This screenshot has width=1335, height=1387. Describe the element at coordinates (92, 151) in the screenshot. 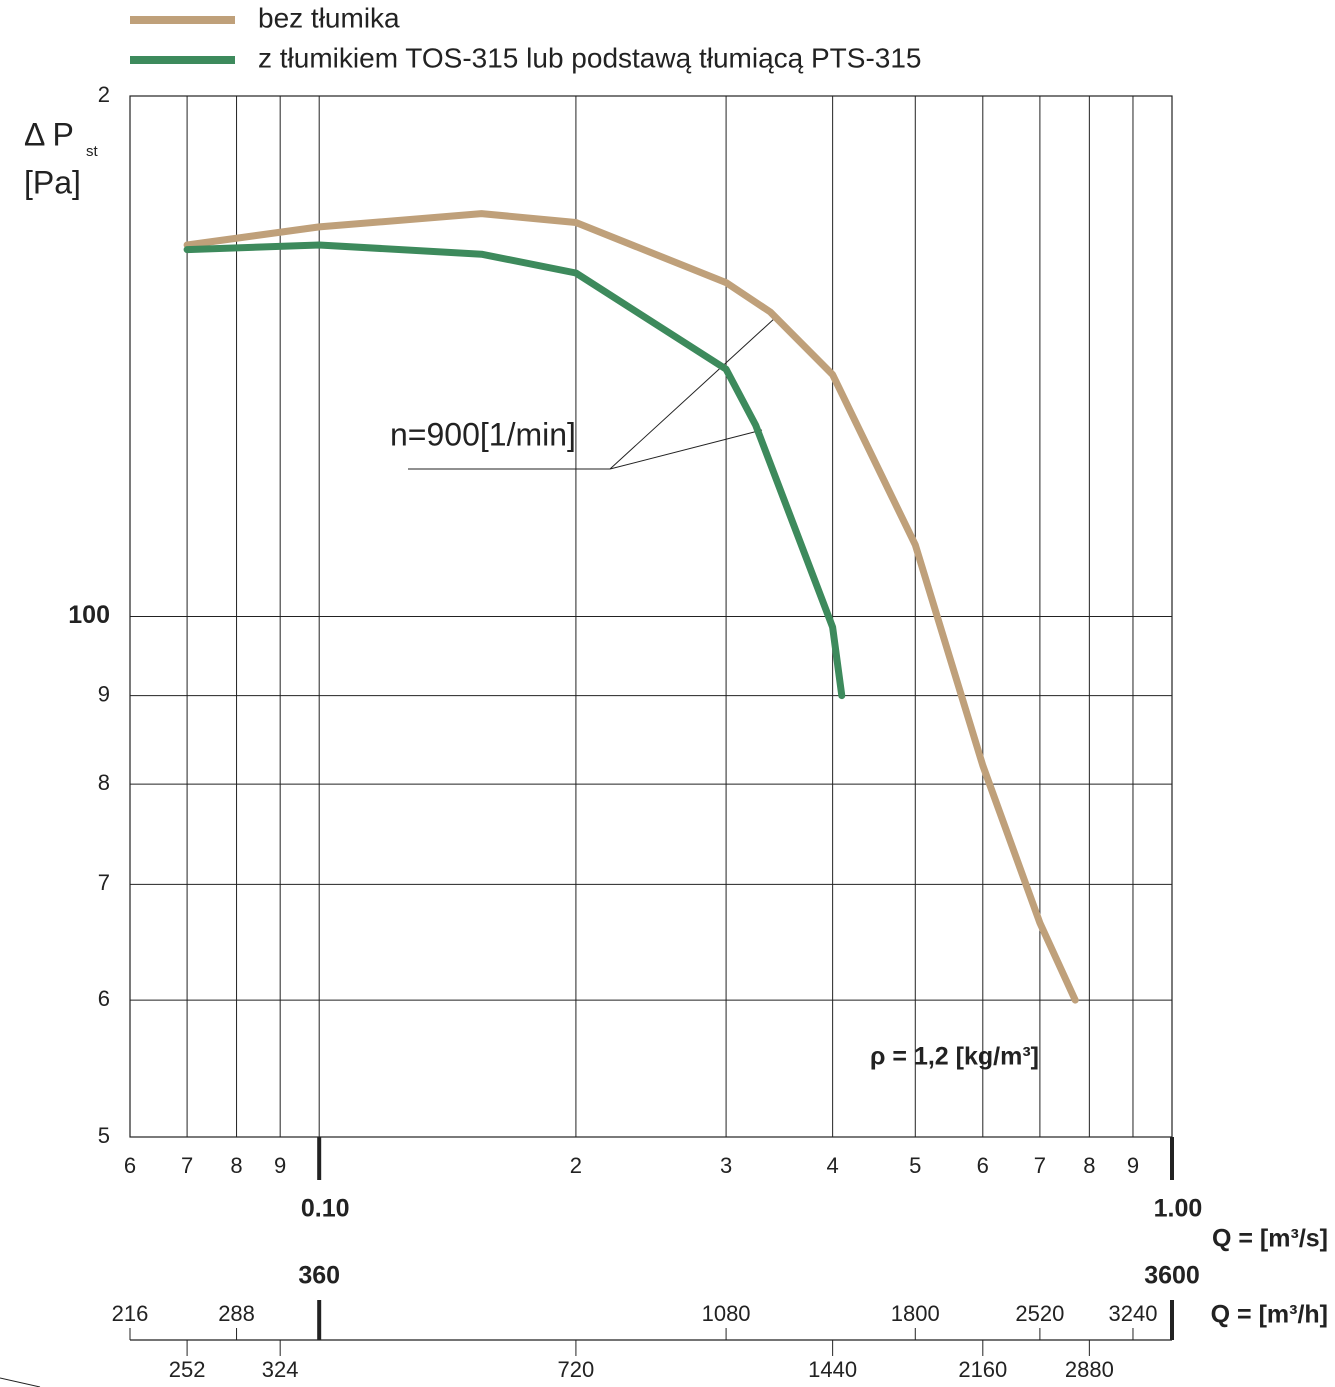

I see `y-label-sub: st` at that location.